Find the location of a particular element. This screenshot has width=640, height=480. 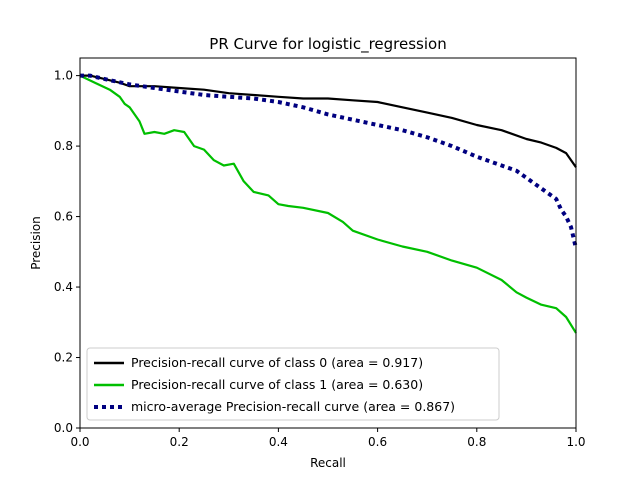

legend-box is located at coordinates (293, 384).